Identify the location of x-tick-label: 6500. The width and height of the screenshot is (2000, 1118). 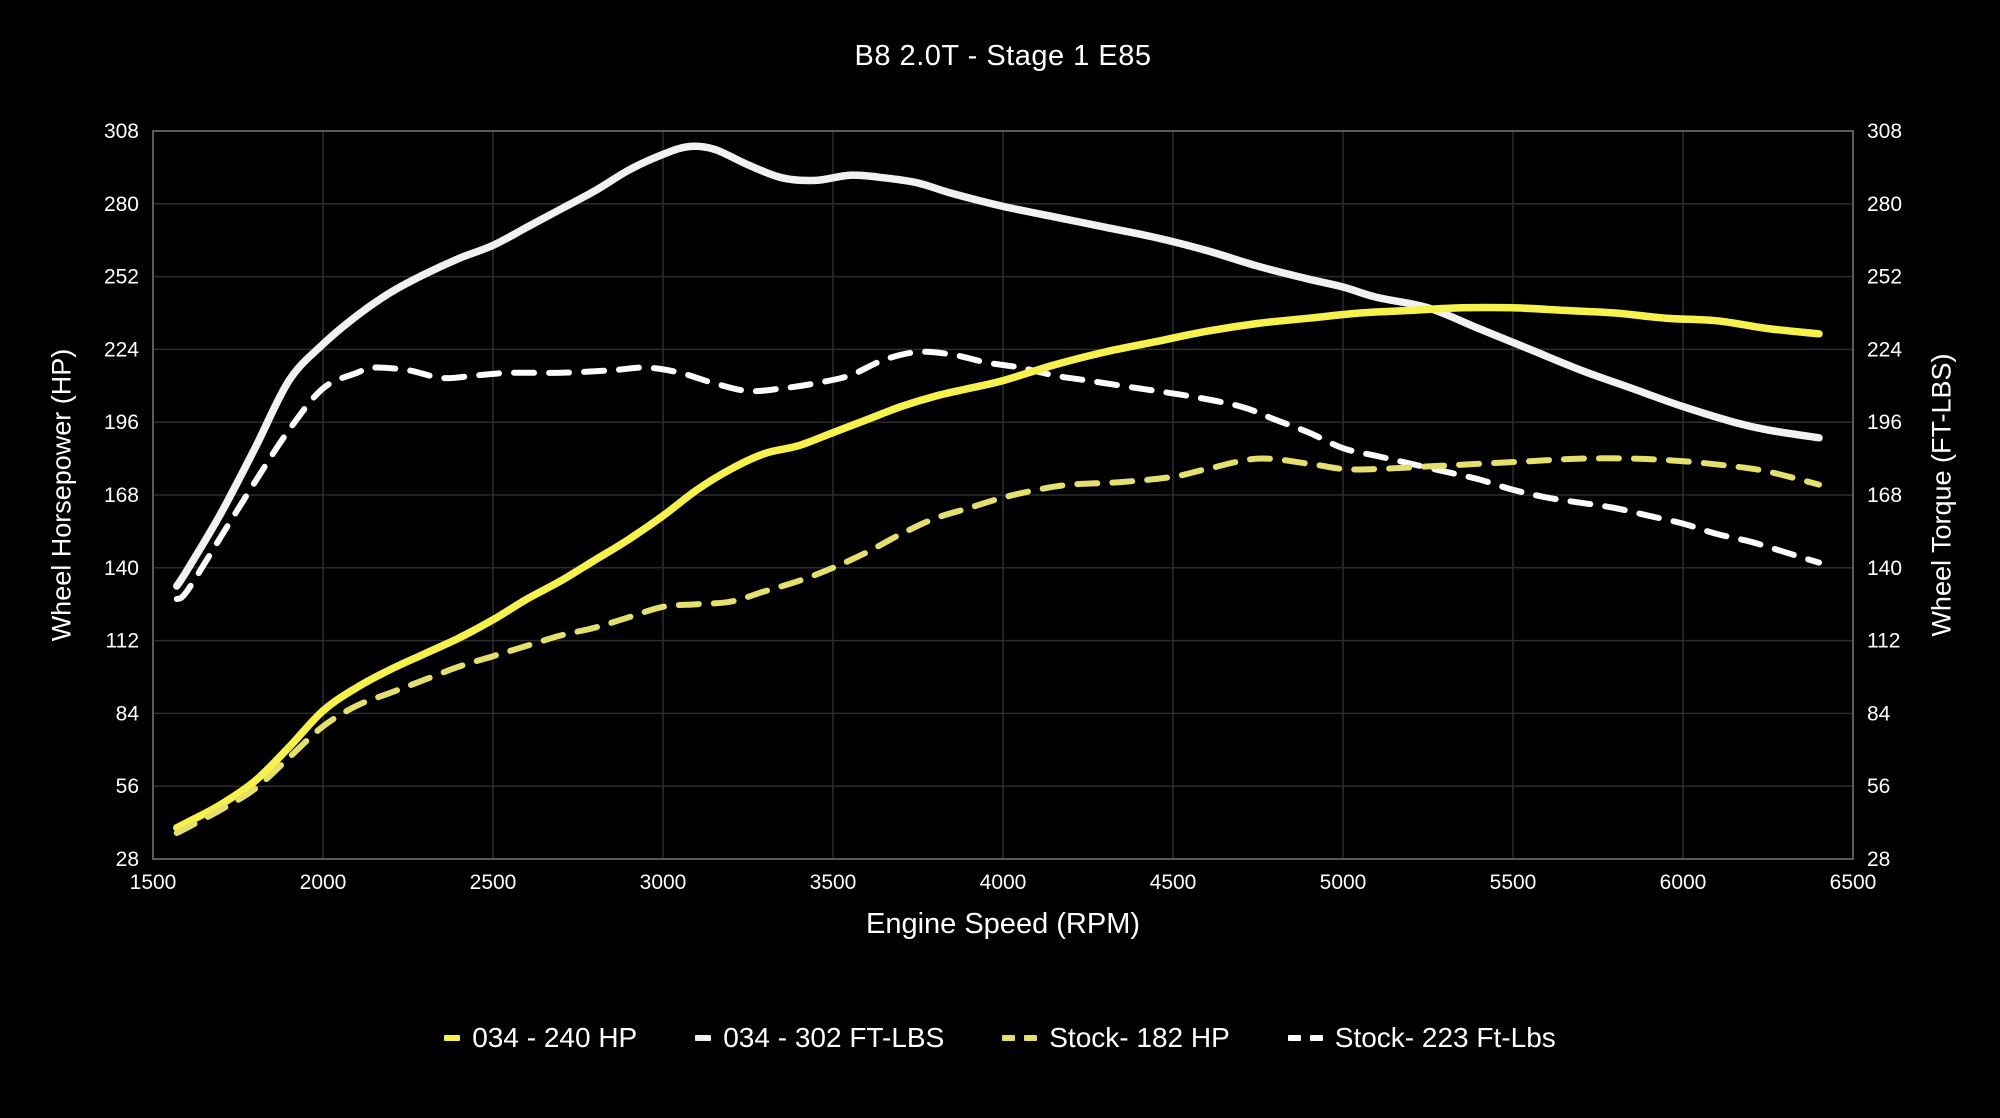
(1853, 882).